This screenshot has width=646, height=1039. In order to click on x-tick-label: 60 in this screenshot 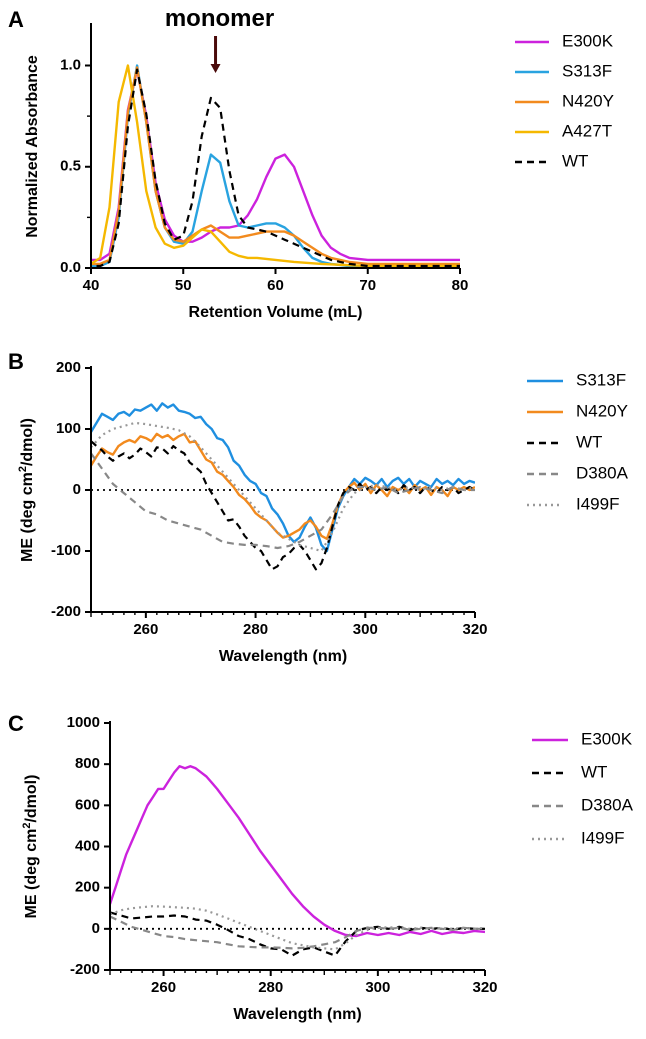, I will do `click(275, 285)`.